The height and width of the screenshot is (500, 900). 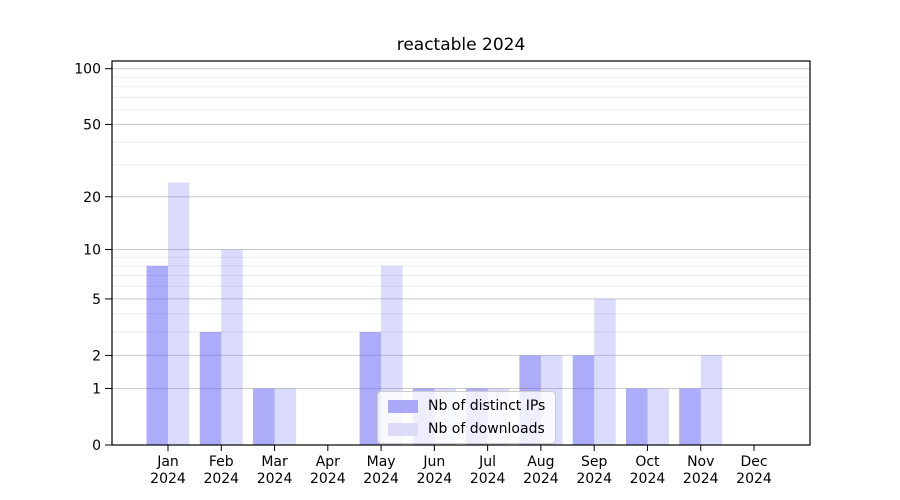 What do you see at coordinates (87, 70) in the screenshot?
I see `y-tick-label-100: 100` at bounding box center [87, 70].